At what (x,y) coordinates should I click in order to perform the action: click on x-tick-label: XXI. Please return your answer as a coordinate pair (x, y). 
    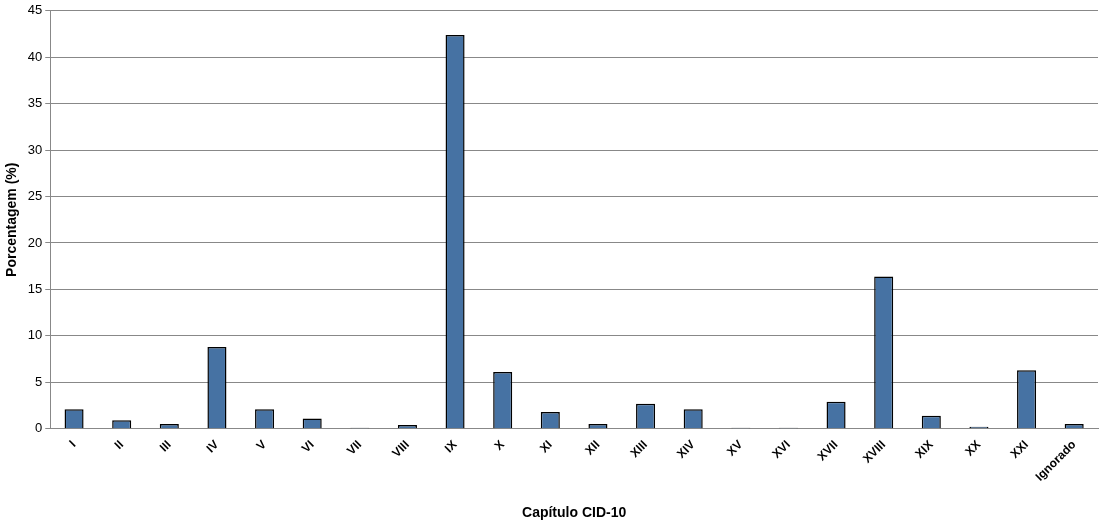
    Looking at the image, I should click on (1019, 449).